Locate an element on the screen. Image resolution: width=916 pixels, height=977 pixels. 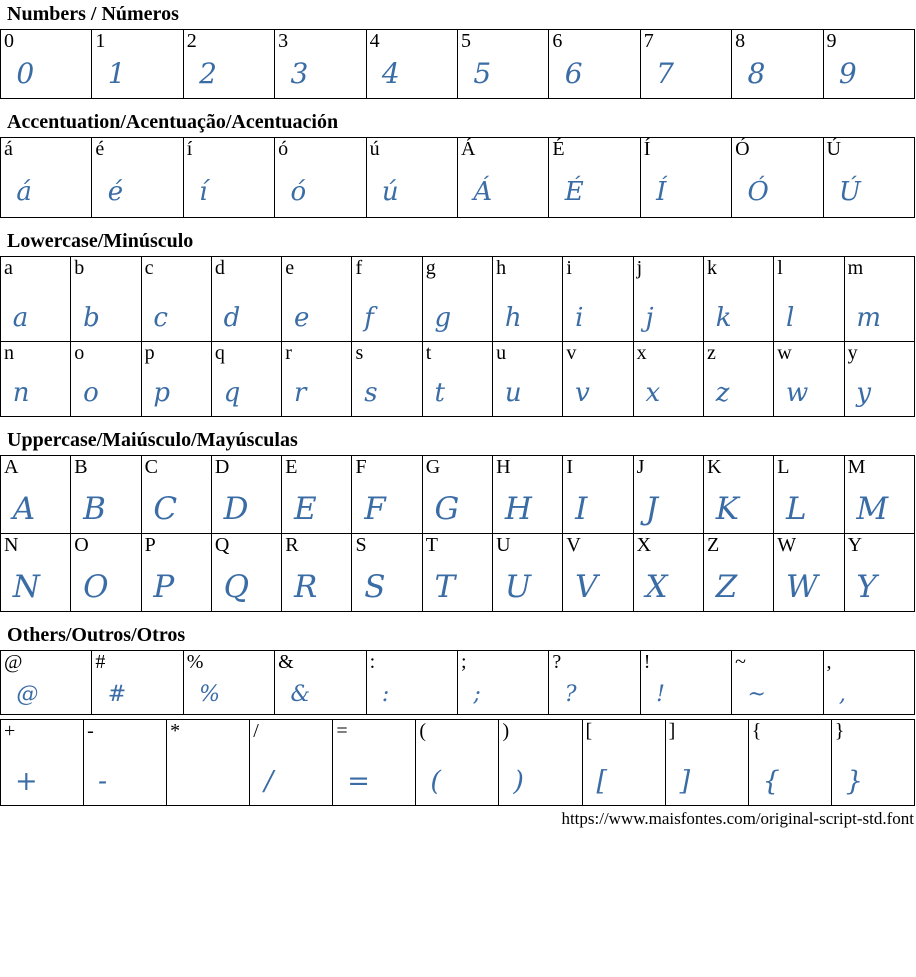
script-glyph: @ is located at coordinates (27, 694).